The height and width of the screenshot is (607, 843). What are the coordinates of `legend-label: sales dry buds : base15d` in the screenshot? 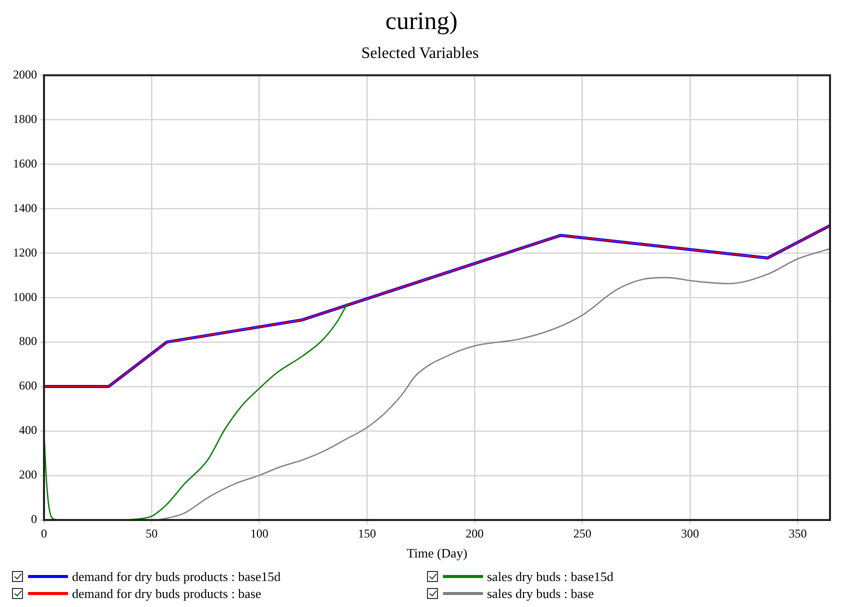 It's located at (550, 576).